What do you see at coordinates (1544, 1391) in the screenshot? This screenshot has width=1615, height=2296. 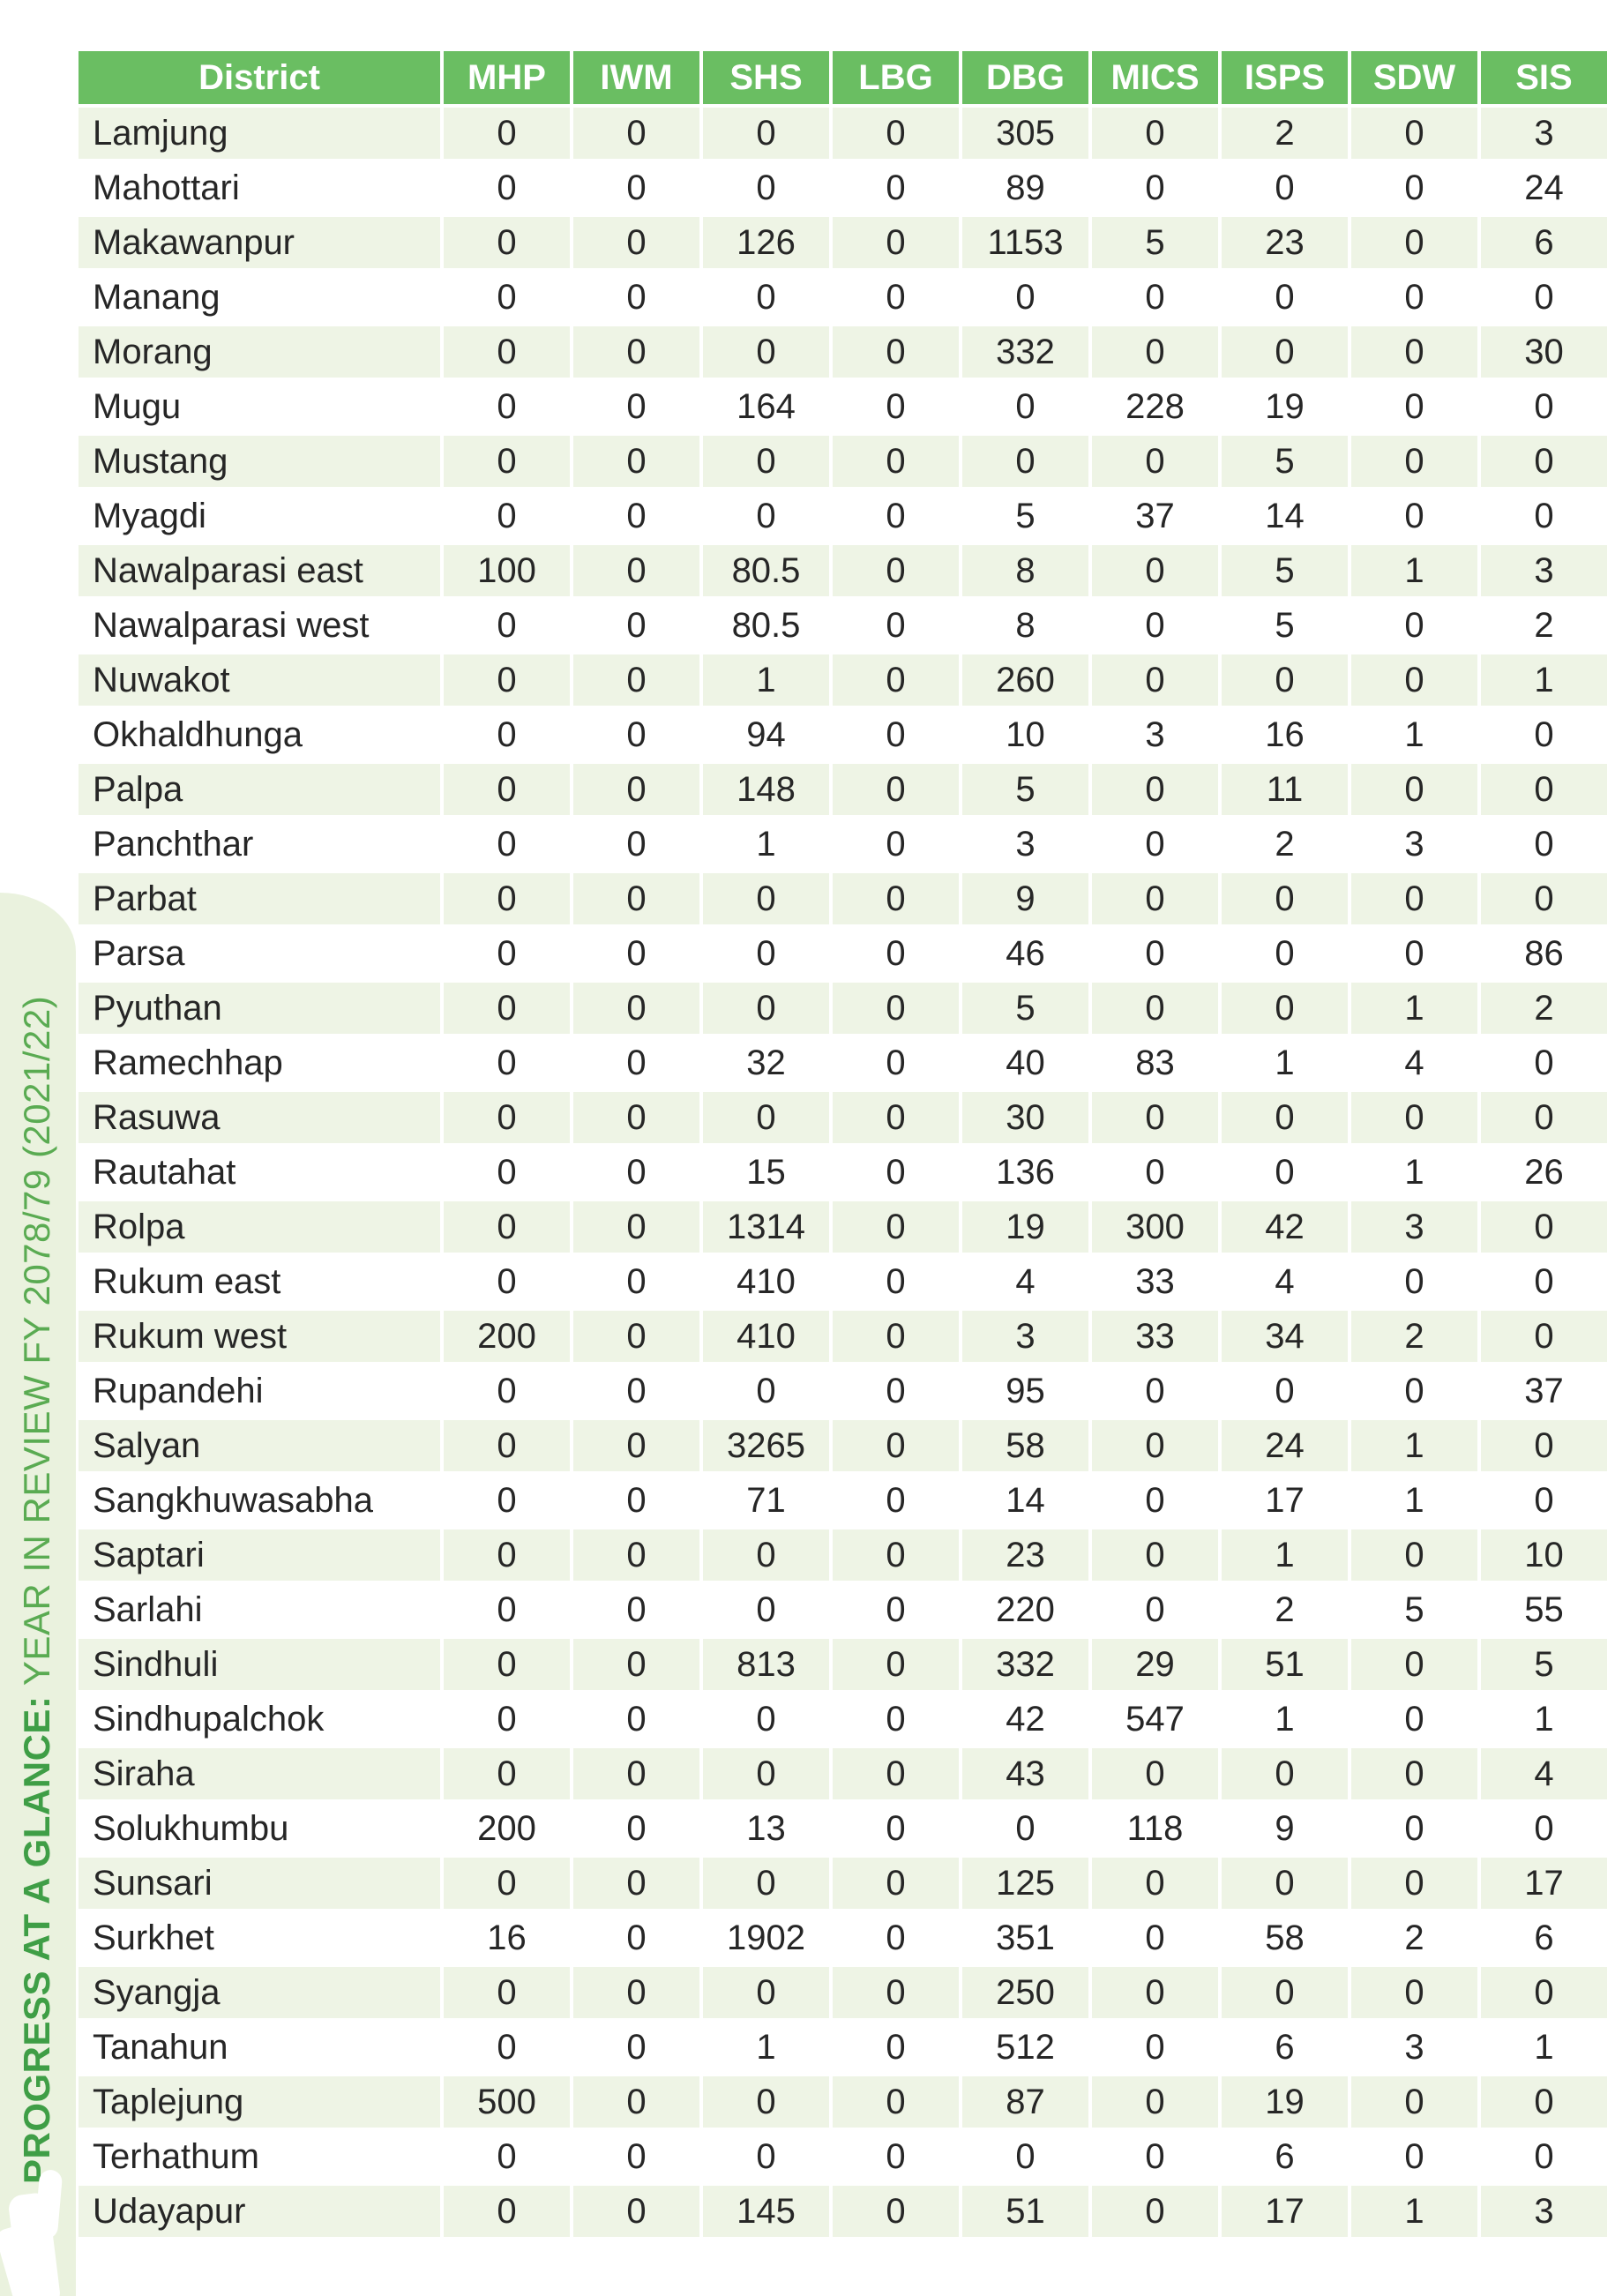 I see `value-cell: 37` at bounding box center [1544, 1391].